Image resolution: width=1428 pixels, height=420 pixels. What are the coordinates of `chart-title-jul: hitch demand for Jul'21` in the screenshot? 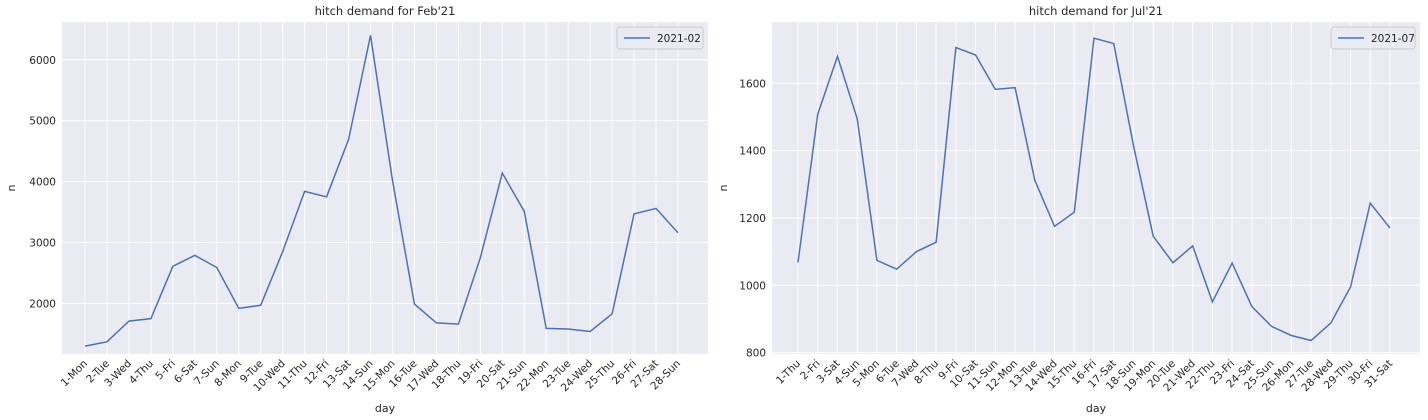 It's located at (1096, 11).